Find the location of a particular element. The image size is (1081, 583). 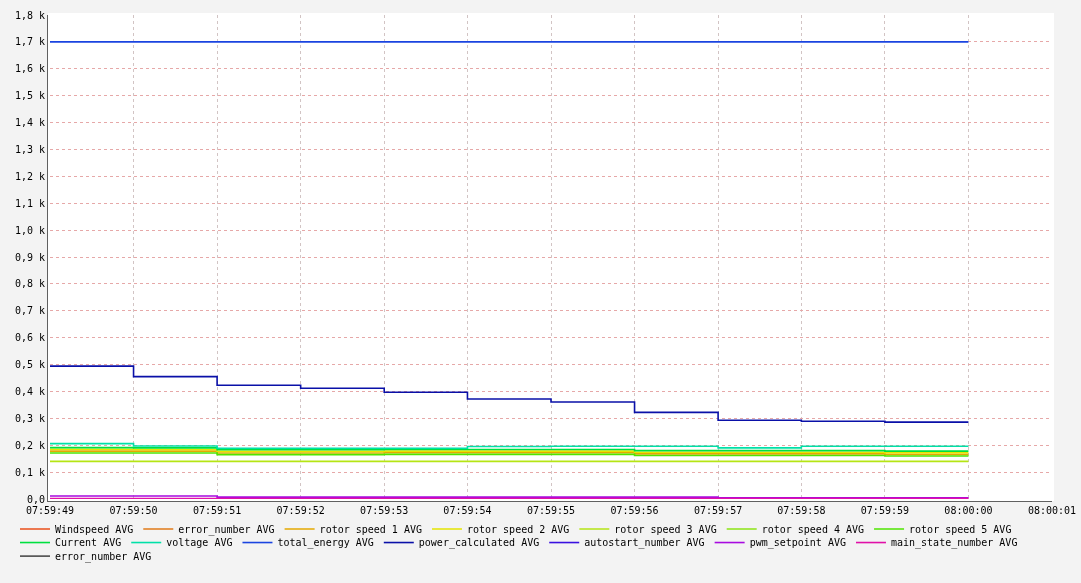

legend-label: voltage AVG is located at coordinates (199, 543).